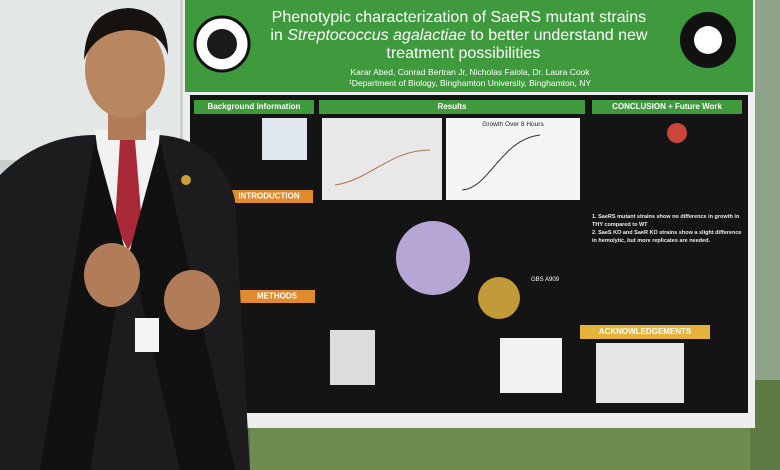 The width and height of the screenshot is (780, 470). What do you see at coordinates (677, 133) in the screenshot?
I see `figure-icon` at bounding box center [677, 133].